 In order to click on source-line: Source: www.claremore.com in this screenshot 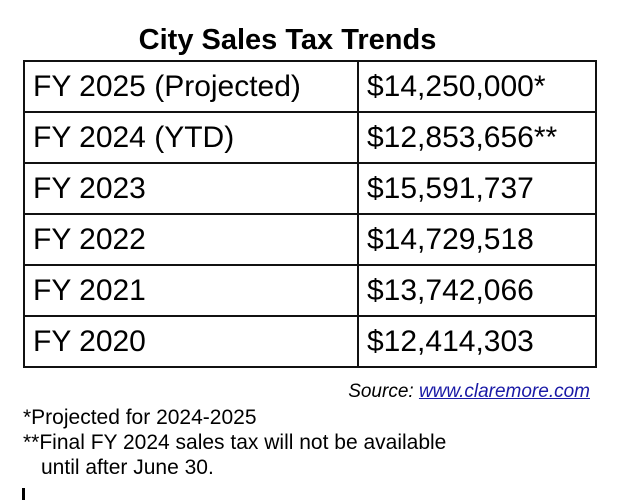, I will do `click(469, 392)`.